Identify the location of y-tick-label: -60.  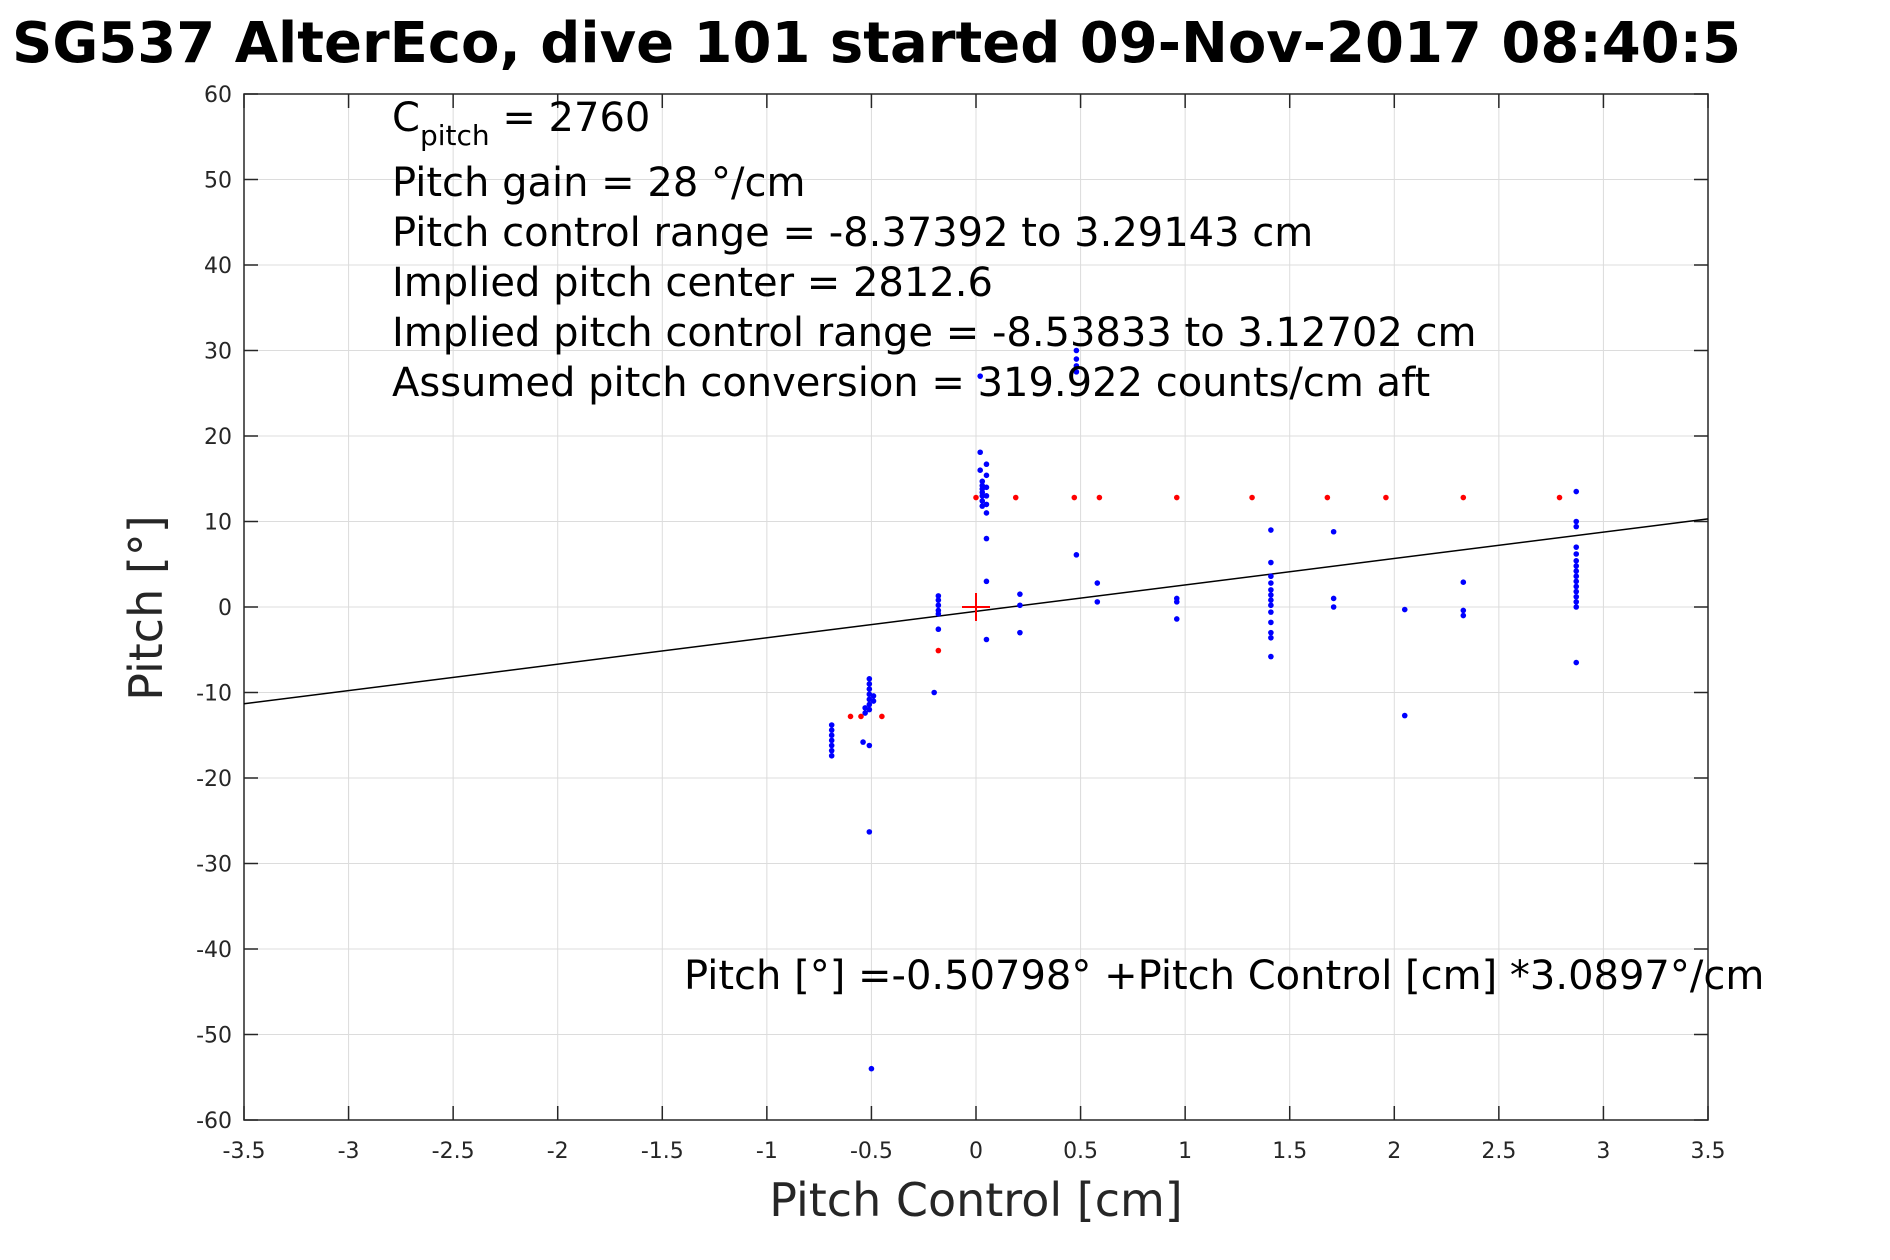
(214, 1121).